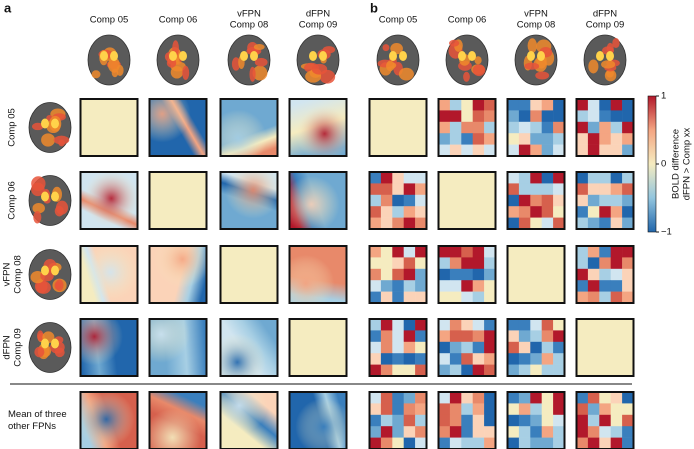  What do you see at coordinates (652, 164) in the screenshot?
I see `colorbar` at bounding box center [652, 164].